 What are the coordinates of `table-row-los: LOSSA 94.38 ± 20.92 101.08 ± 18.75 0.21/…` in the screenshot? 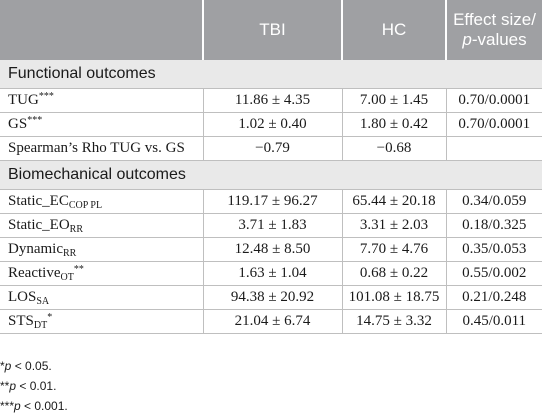 It's located at (271, 297).